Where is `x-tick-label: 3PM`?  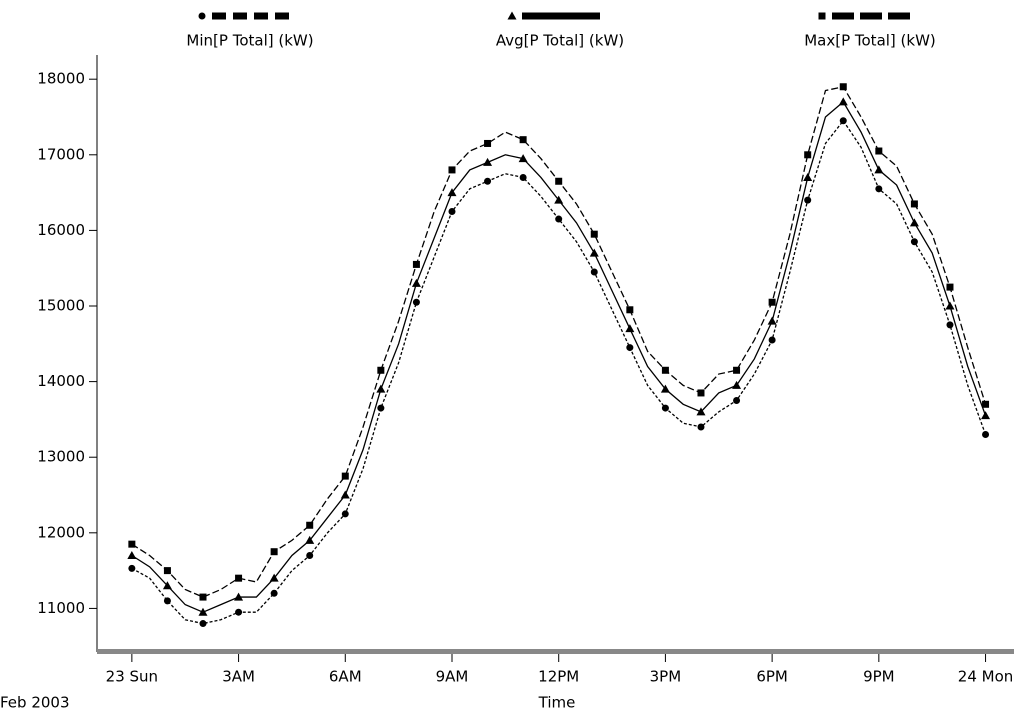 x-tick-label: 3PM is located at coordinates (666, 677).